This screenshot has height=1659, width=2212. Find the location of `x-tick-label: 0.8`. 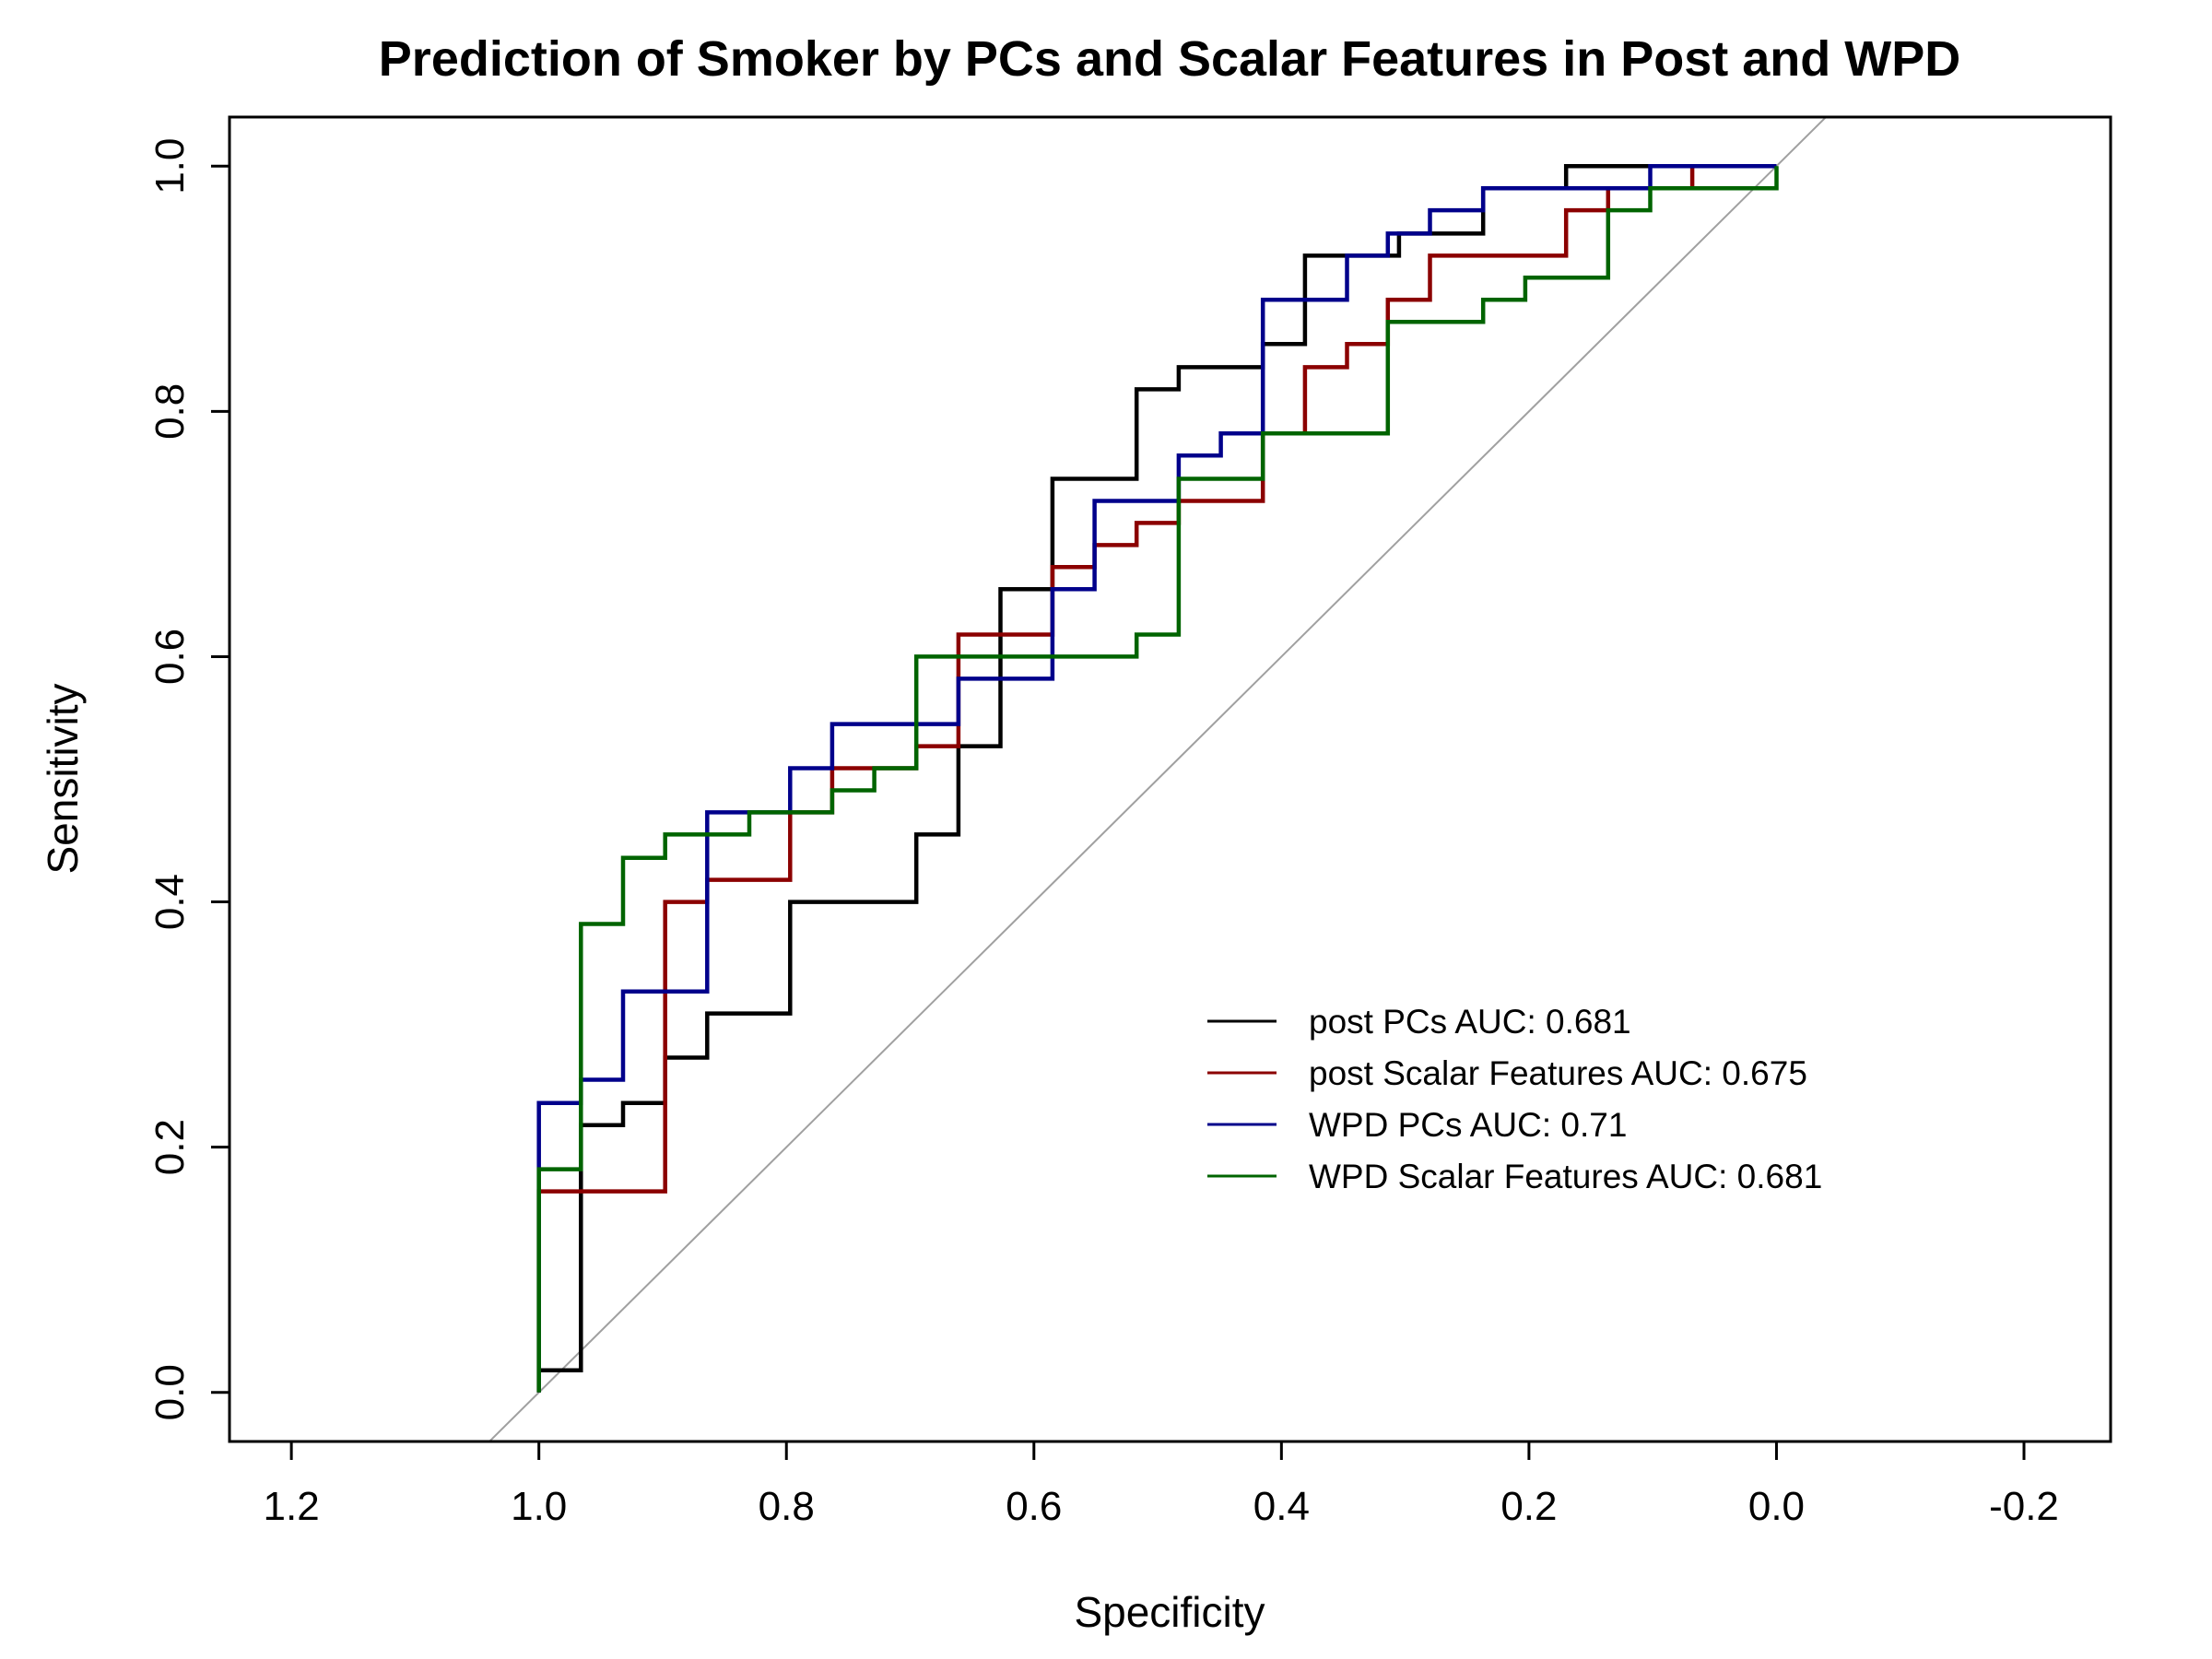

x-tick-label: 0.8 is located at coordinates (787, 1506).